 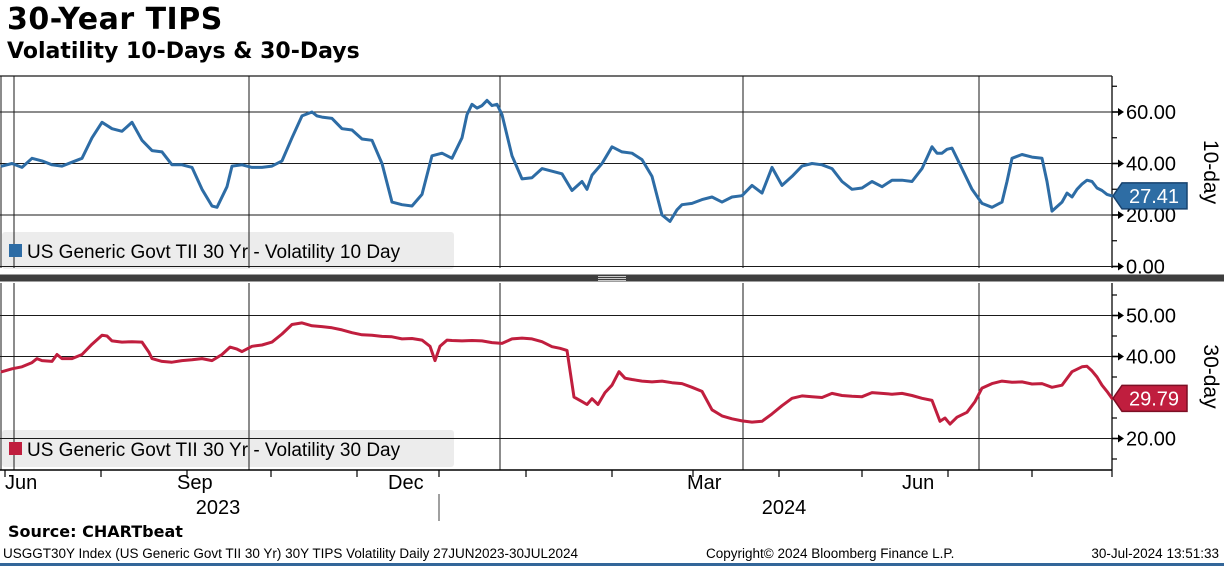 I want to click on x-month-label: Mar, so click(x=704, y=483).